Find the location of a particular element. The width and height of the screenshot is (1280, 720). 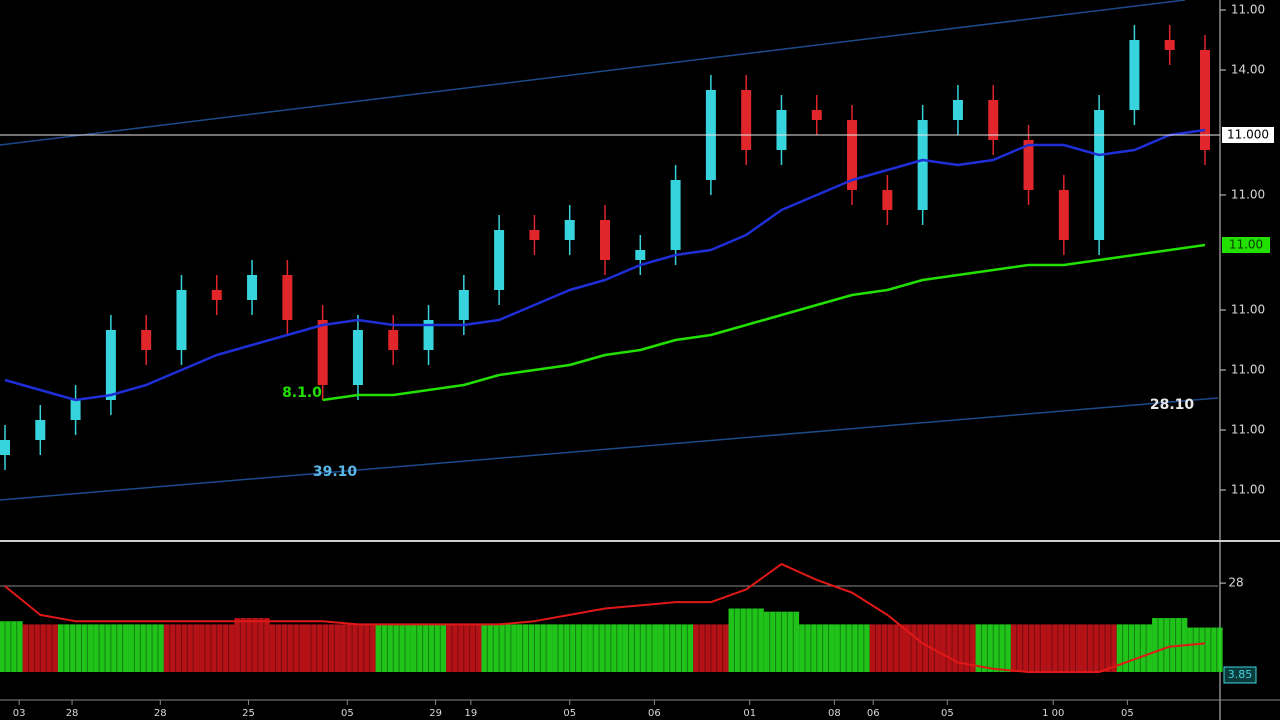

x-tick-label: 03 is located at coordinates (19, 713).